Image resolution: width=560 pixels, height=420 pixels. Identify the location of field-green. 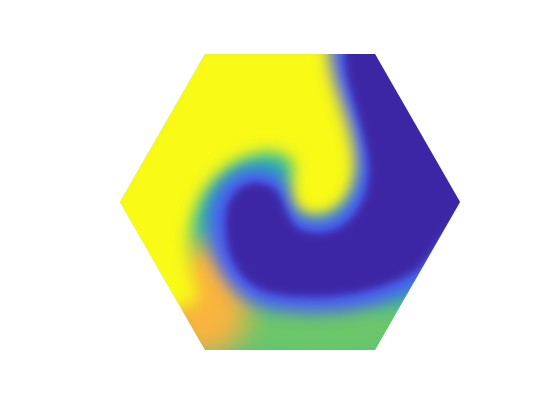
(320, 320).